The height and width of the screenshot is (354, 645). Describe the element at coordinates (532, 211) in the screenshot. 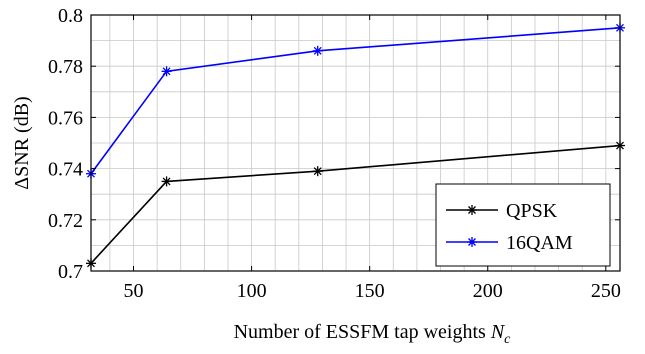

I see `legend-label-qpsk: QPSK` at that location.